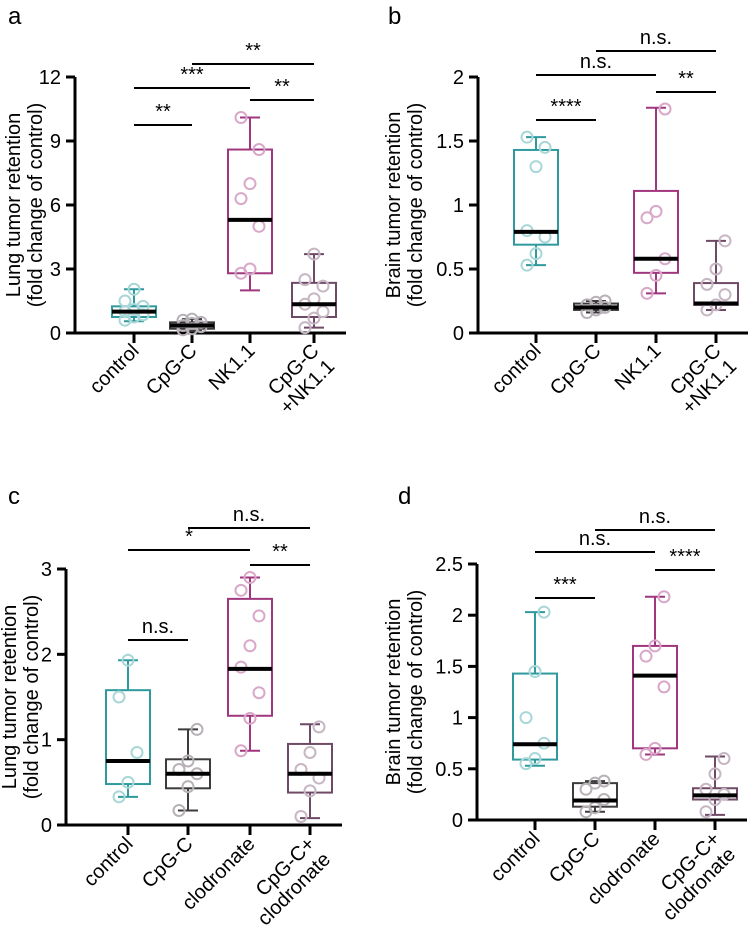 The width and height of the screenshot is (755, 939). What do you see at coordinates (55, 142) in the screenshot?
I see `y-tick-label: 9` at bounding box center [55, 142].